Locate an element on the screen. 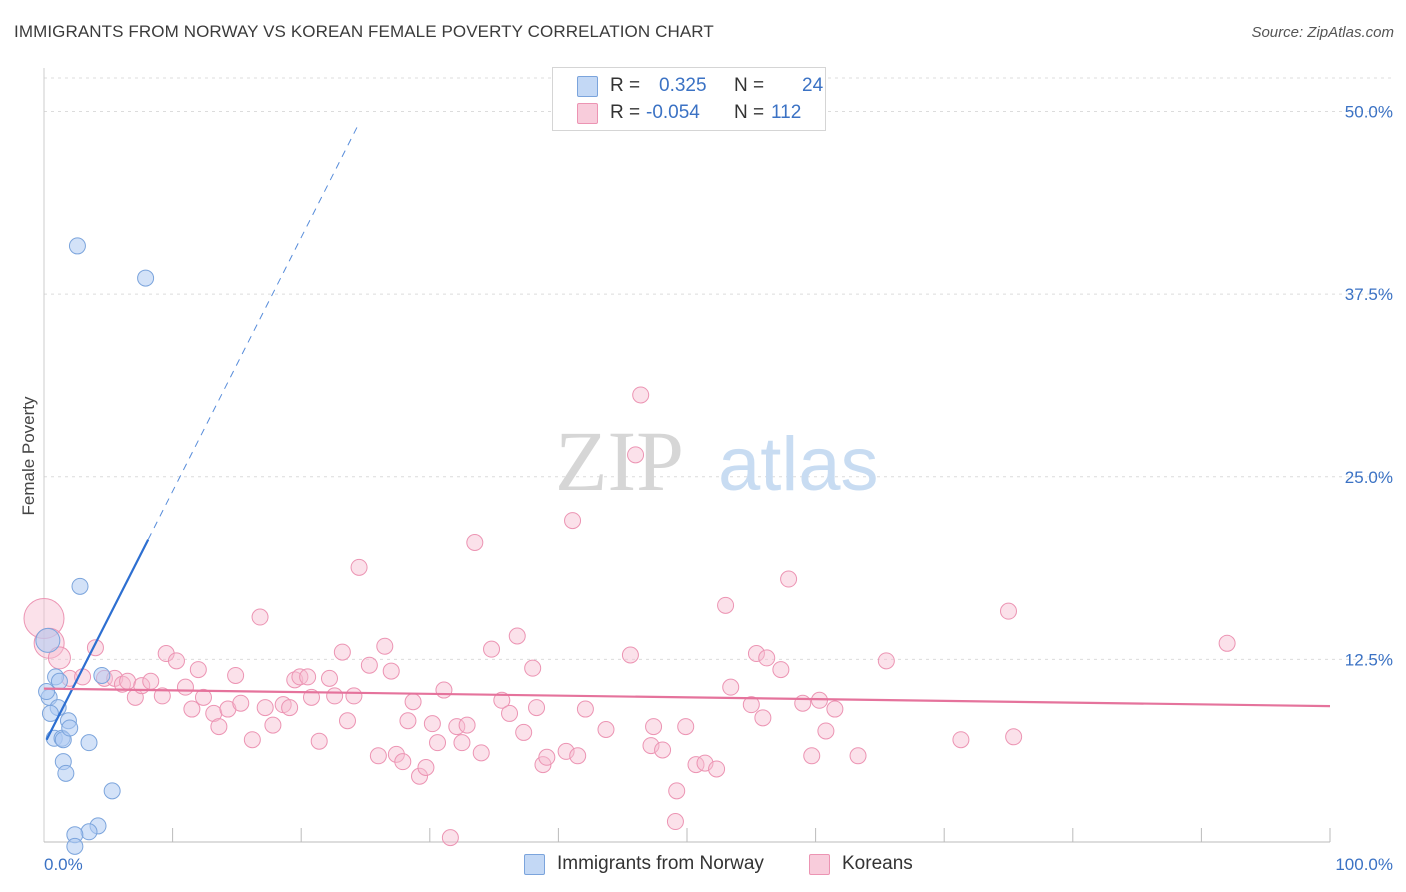 This screenshot has height=892, width=1406. legend-n-label: N = is located at coordinates (749, 112).